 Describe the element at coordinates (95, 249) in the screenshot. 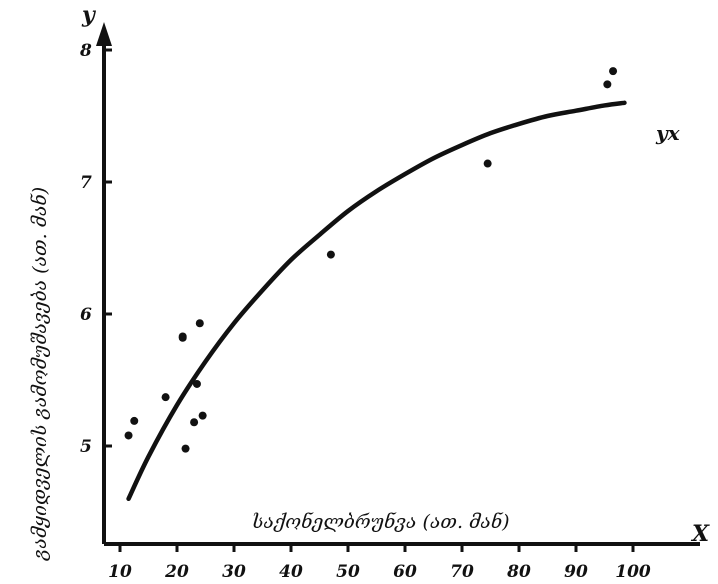

I see `y-ticks: 5 6 7 8` at that location.